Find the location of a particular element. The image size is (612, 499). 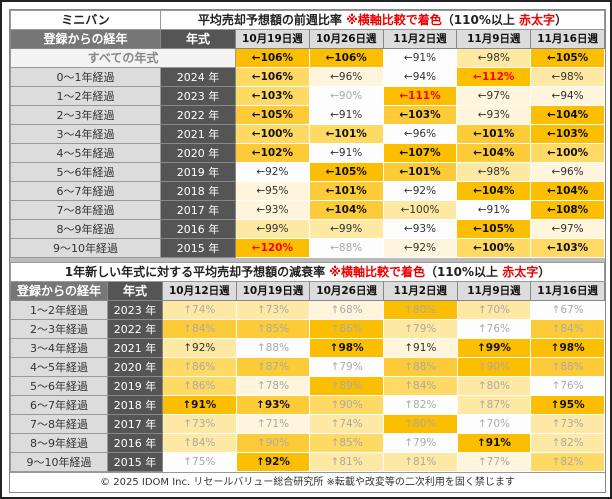

table-row: 1～2年経過 2023 年 ←103% ←90% ←111% ←97% ←94% is located at coordinates (307, 96).